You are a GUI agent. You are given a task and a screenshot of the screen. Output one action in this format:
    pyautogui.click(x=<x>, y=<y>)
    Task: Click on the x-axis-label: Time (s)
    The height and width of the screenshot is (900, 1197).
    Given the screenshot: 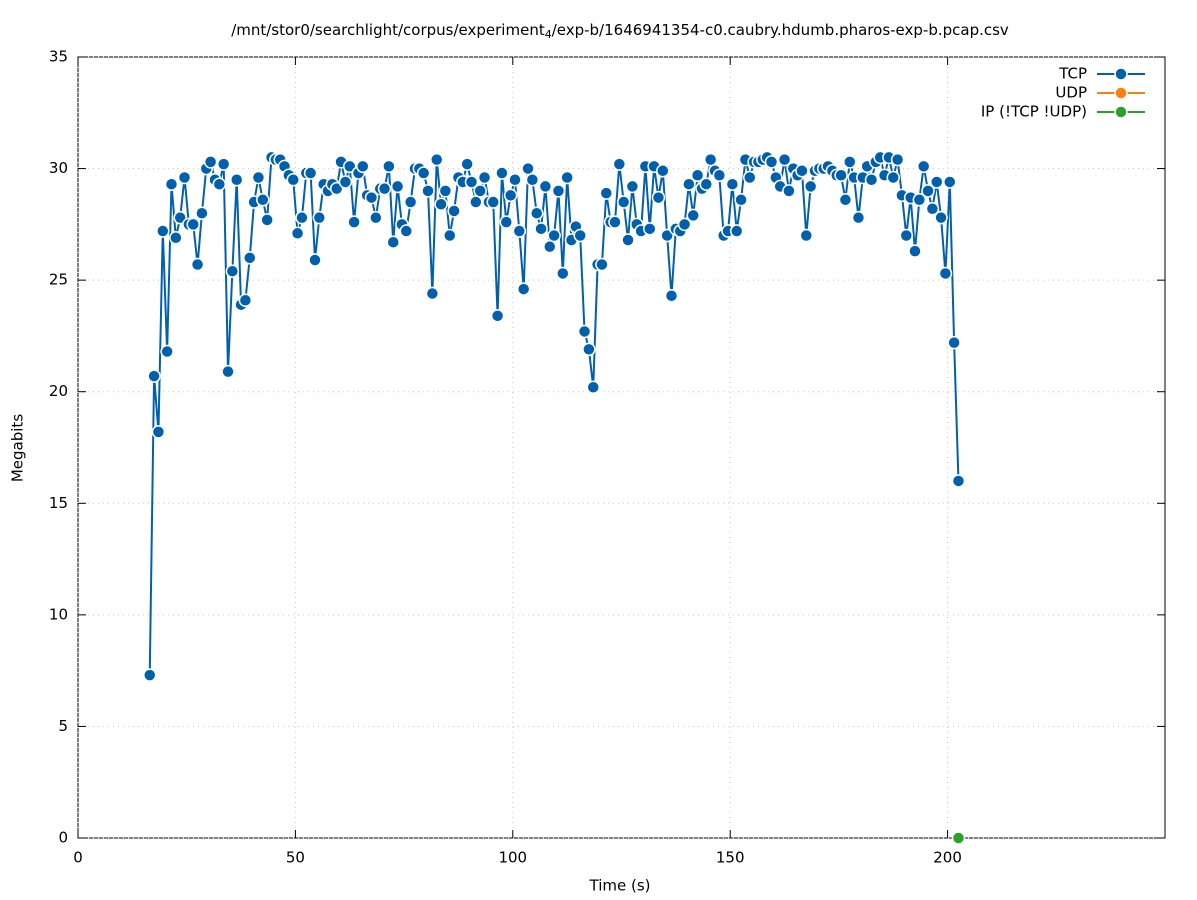 What is the action you would take?
    pyautogui.click(x=620, y=886)
    